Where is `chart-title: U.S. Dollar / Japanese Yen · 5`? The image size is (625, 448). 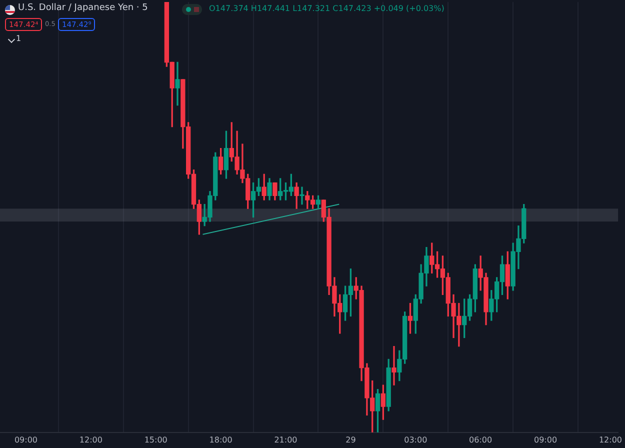
chart-title: U.S. Dollar / Japanese Yen · 5 is located at coordinates (83, 8).